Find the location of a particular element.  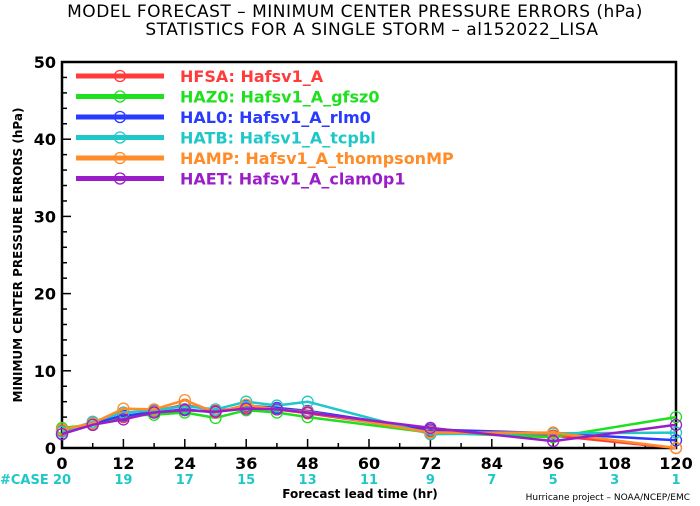

y-tick-label: 50 is located at coordinates (45, 62).